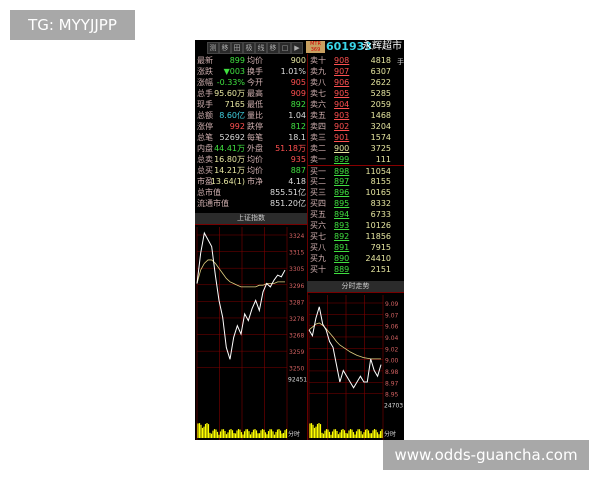  What do you see at coordinates (355, 225) in the screenshot?
I see `order-book-row: 买六 893 10126` at bounding box center [355, 225].